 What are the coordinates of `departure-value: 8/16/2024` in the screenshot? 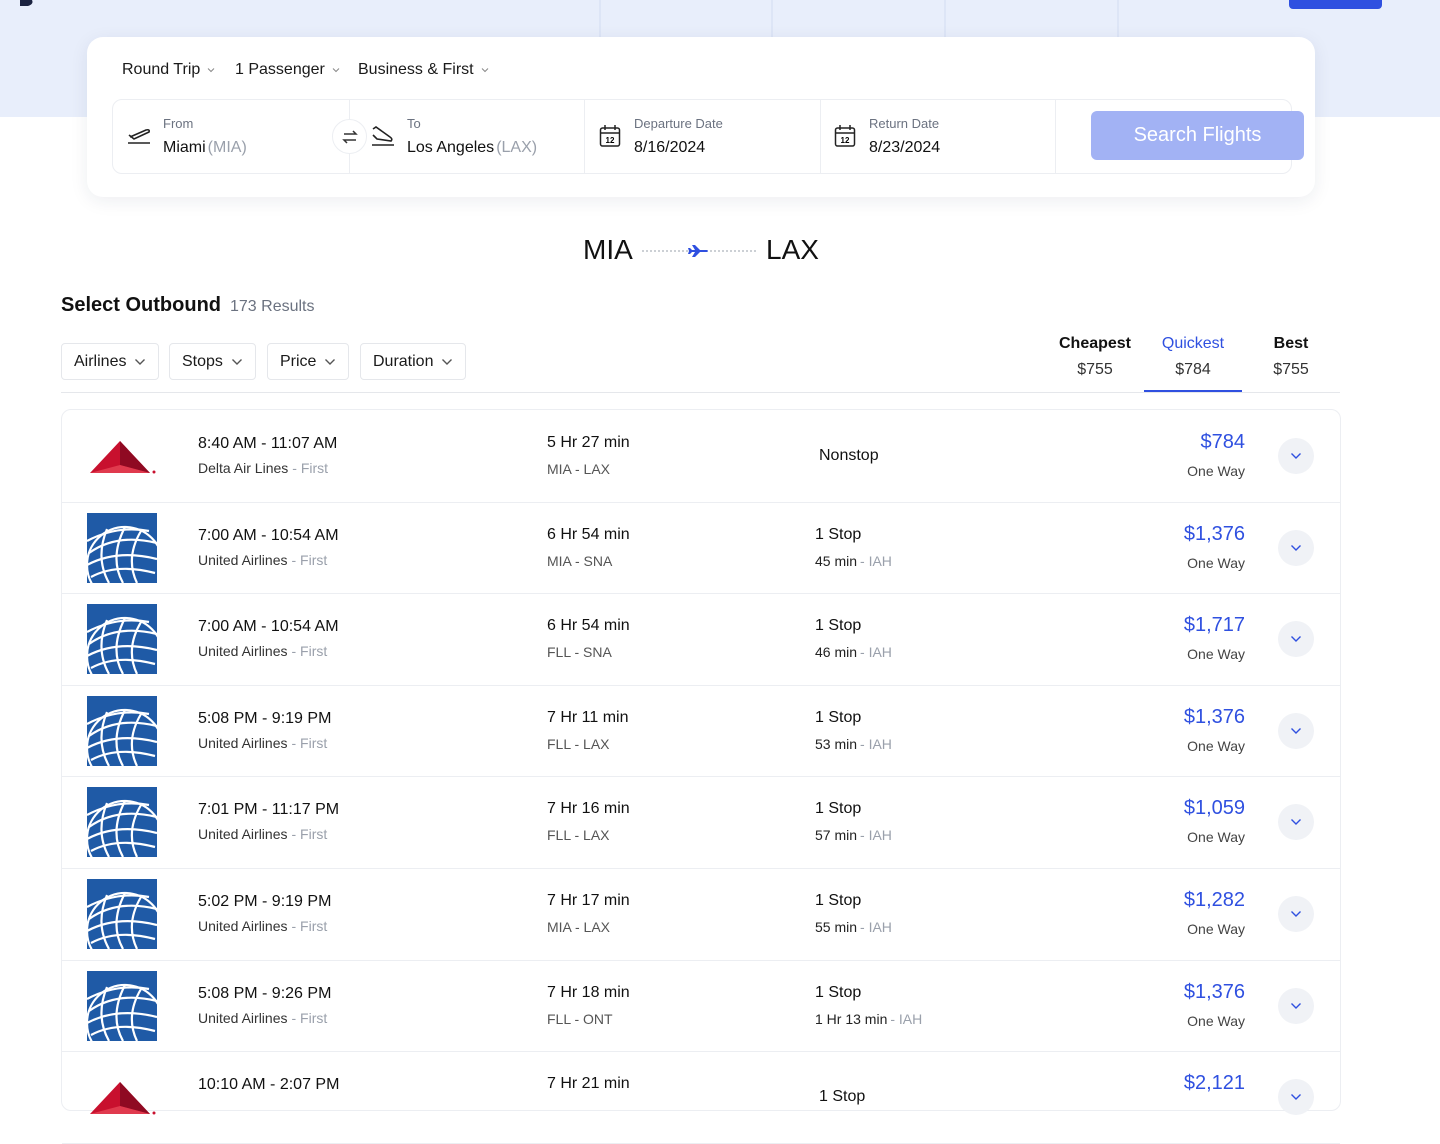 It's located at (670, 147).